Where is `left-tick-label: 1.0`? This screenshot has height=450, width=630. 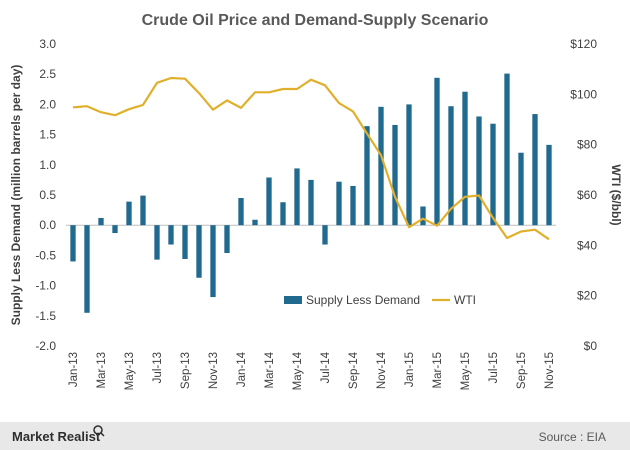 left-tick-label: 1.0 is located at coordinates (47, 165).